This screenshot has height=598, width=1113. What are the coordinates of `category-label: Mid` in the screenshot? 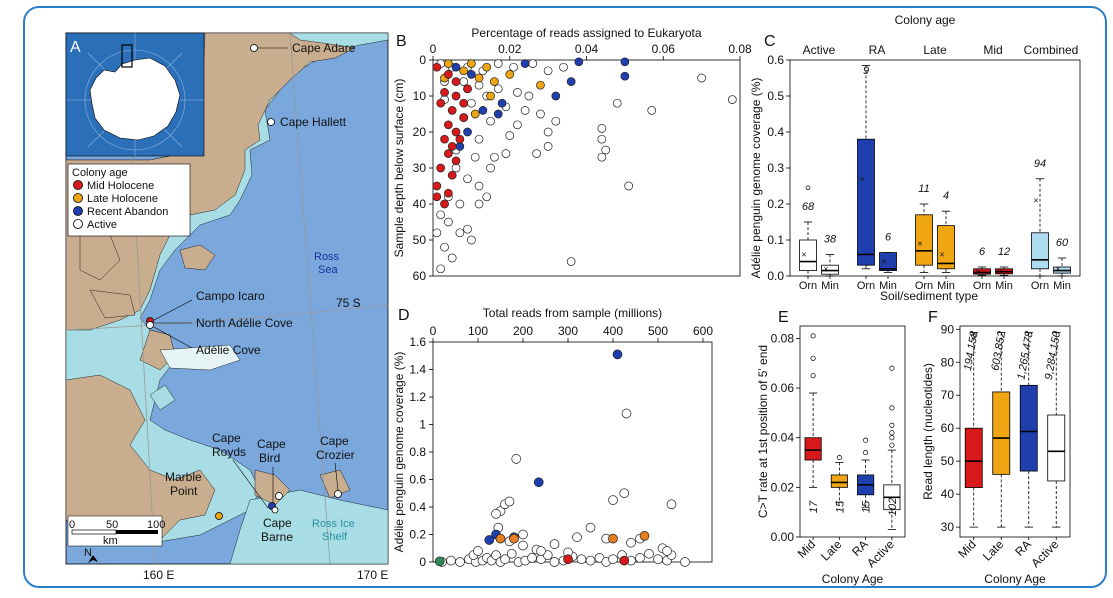 It's located at (807, 549).